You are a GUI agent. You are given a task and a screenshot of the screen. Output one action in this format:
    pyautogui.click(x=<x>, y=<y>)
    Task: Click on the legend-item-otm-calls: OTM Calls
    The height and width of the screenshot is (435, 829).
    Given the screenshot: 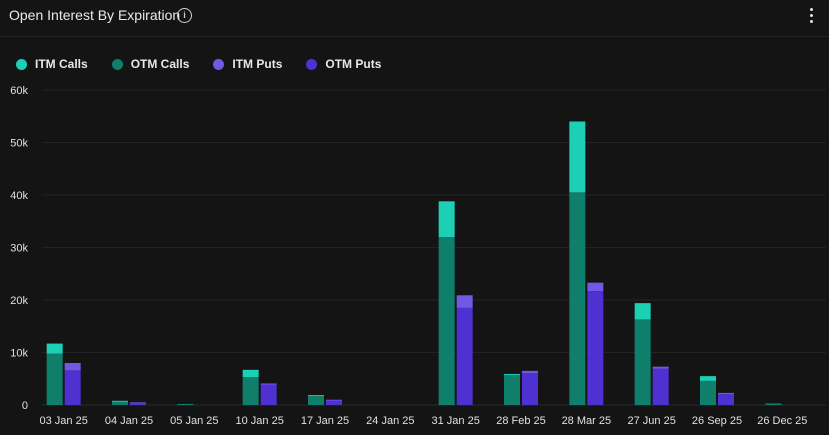 What is the action you would take?
    pyautogui.click(x=150, y=64)
    